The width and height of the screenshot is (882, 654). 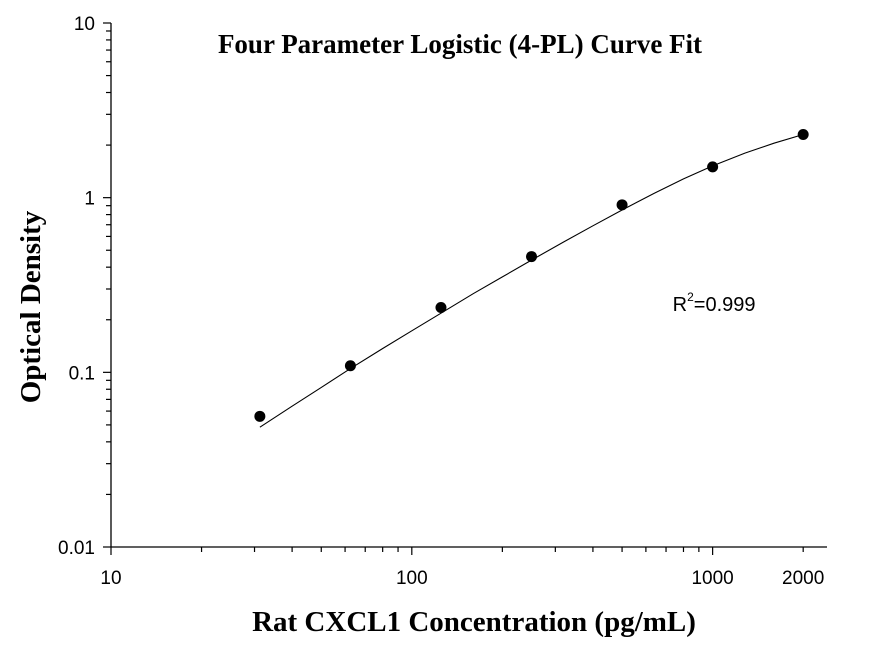 I want to click on x-tick-label: 100, so click(x=412, y=578).